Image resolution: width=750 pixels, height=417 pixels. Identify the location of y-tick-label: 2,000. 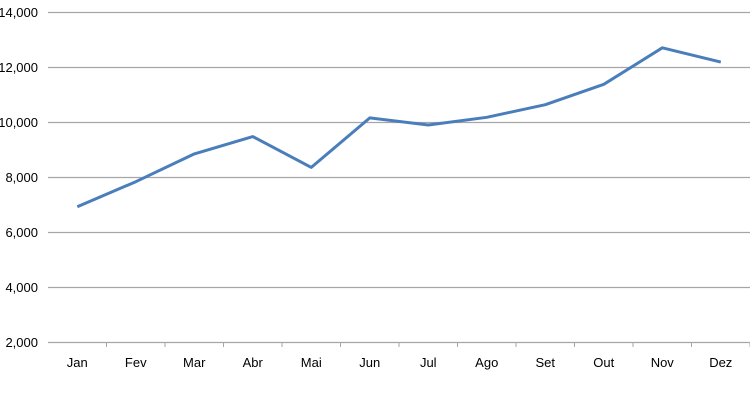
(21, 342).